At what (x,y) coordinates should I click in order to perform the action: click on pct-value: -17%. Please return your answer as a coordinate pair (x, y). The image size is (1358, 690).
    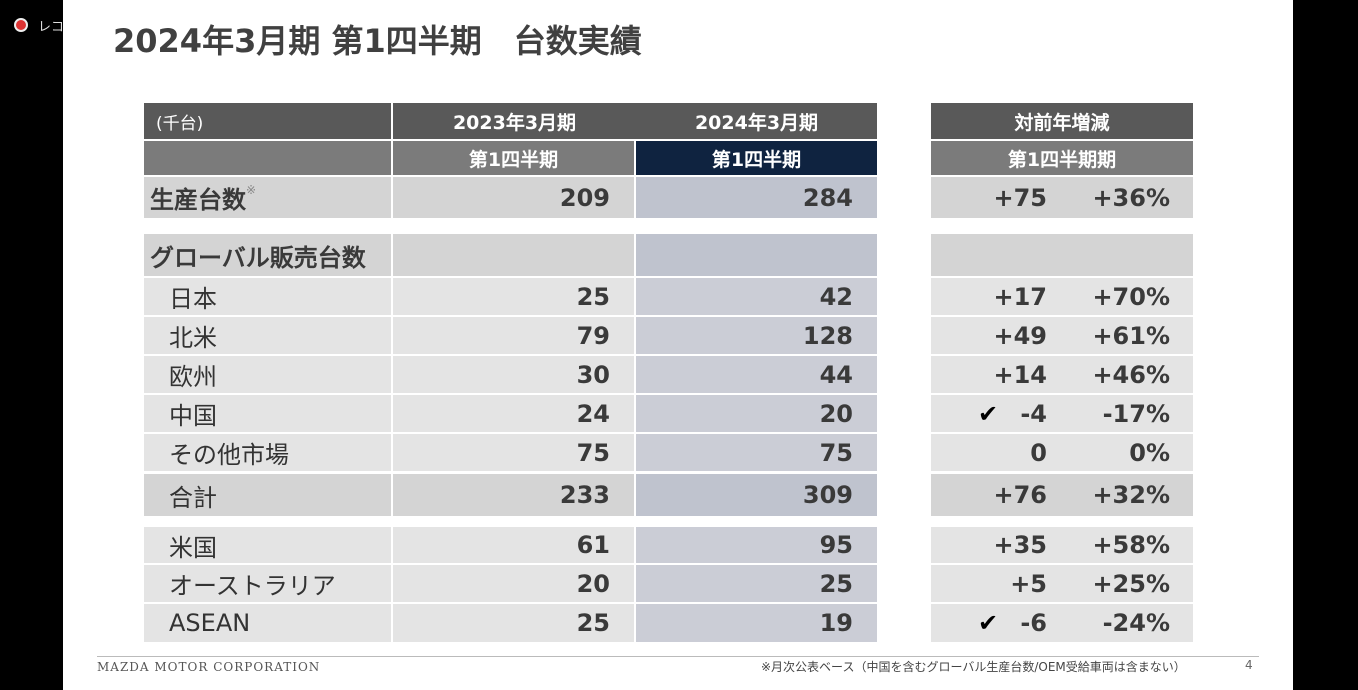
    Looking at the image, I should click on (1136, 413).